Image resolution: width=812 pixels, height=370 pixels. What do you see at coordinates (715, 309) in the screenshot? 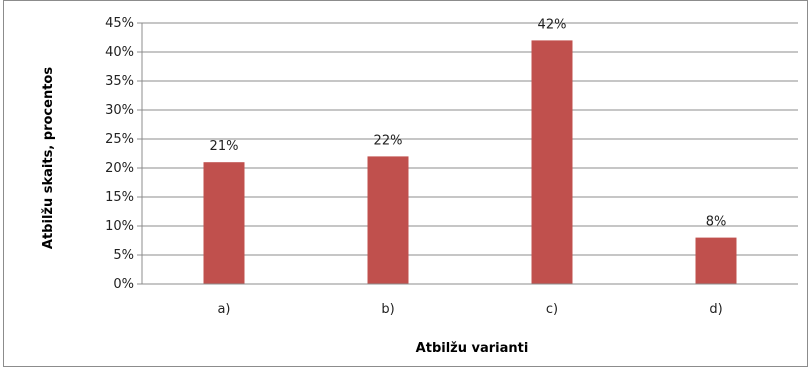
I see `x-tick-label: d)` at bounding box center [715, 309].